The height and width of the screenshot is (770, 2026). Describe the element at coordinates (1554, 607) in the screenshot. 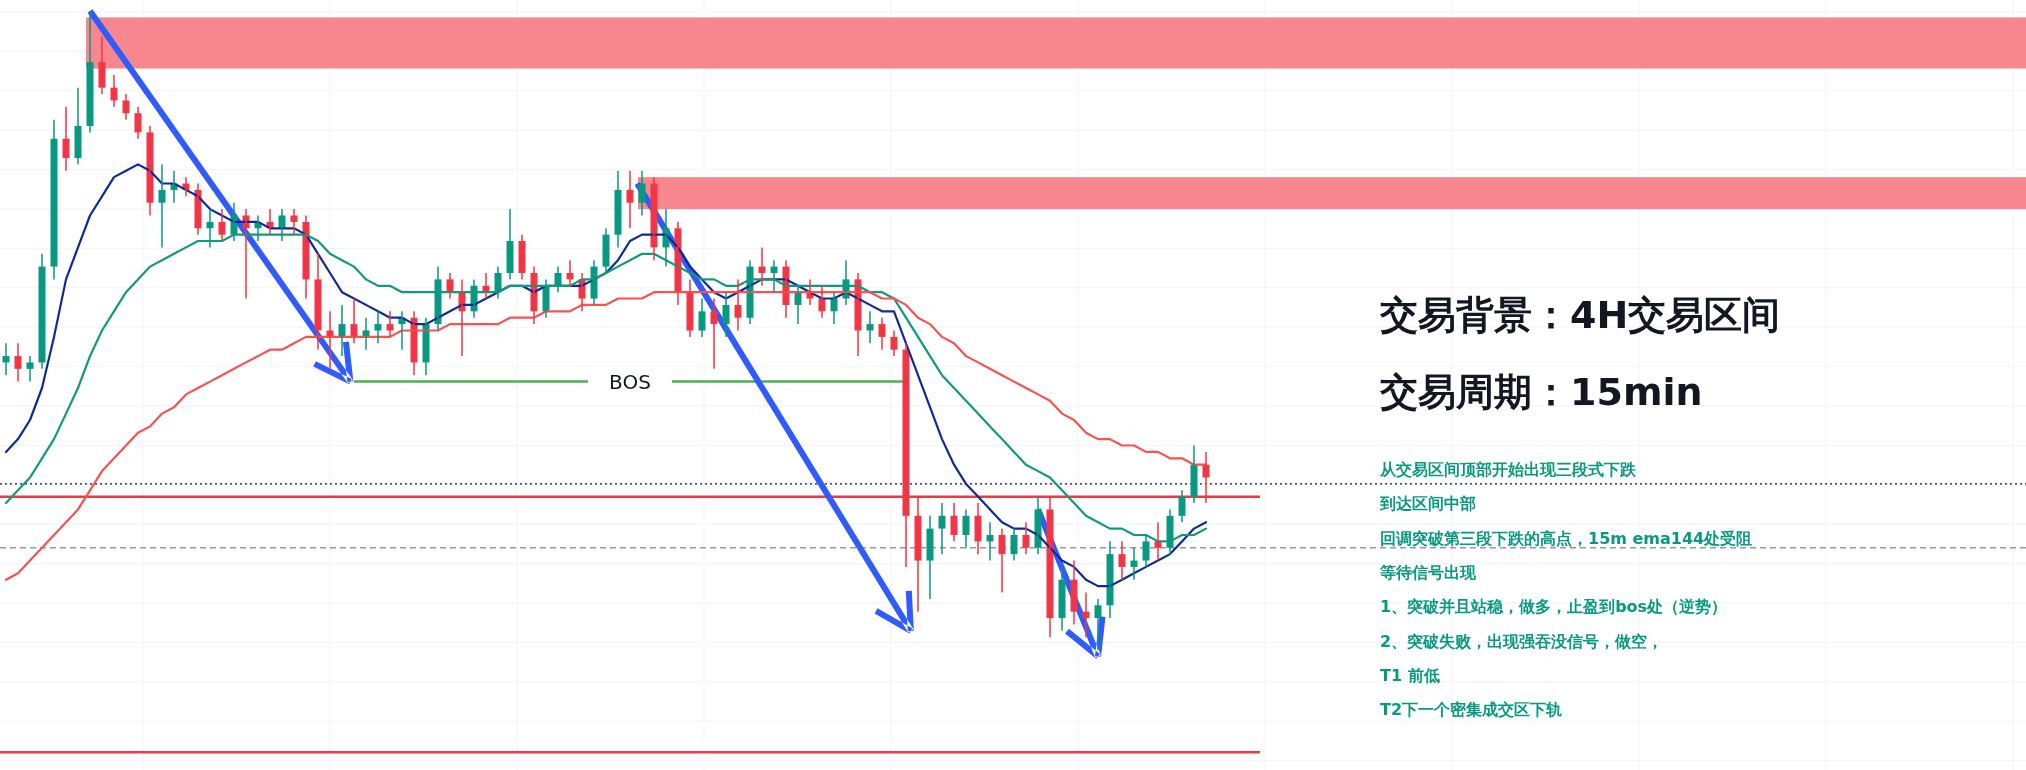

I see `text: 1、突破并且站稳，做多，止盈到bos处（逆势）` at that location.